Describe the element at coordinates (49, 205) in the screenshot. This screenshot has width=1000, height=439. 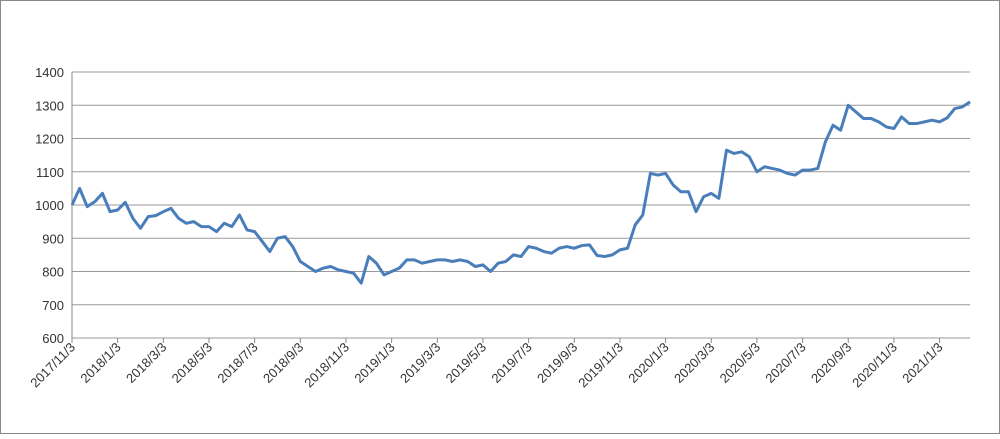
I see `y-tick-label: 1000` at that location.